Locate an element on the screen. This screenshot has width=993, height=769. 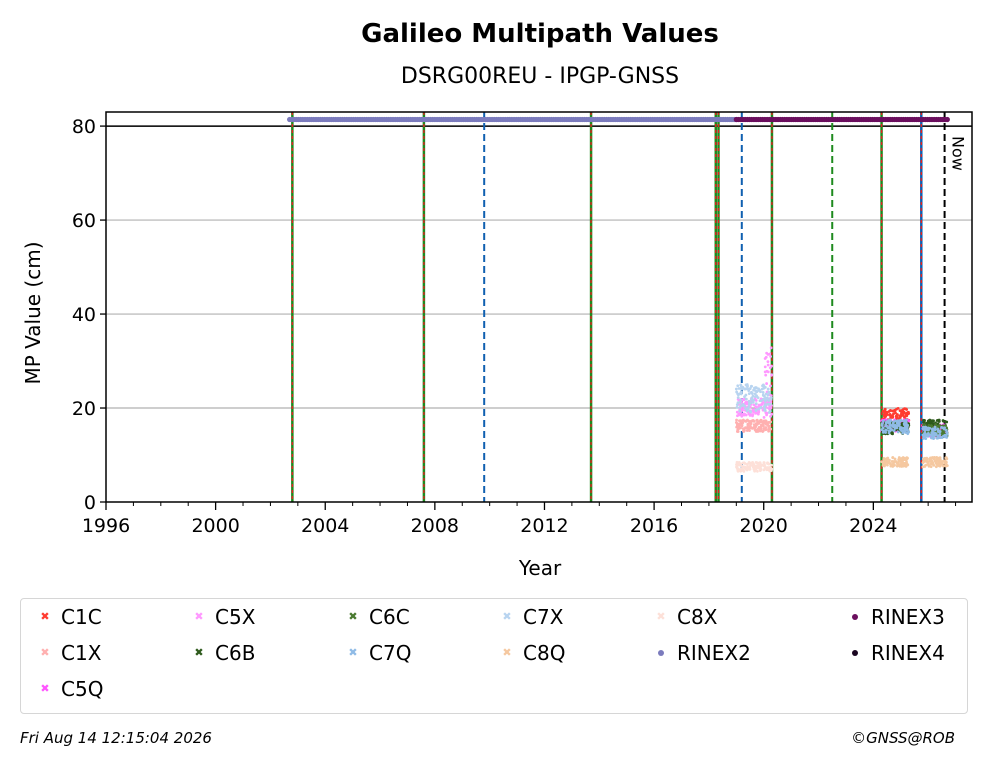
legend-item-c7x: ✖ C7X is located at coordinates (531, 617).